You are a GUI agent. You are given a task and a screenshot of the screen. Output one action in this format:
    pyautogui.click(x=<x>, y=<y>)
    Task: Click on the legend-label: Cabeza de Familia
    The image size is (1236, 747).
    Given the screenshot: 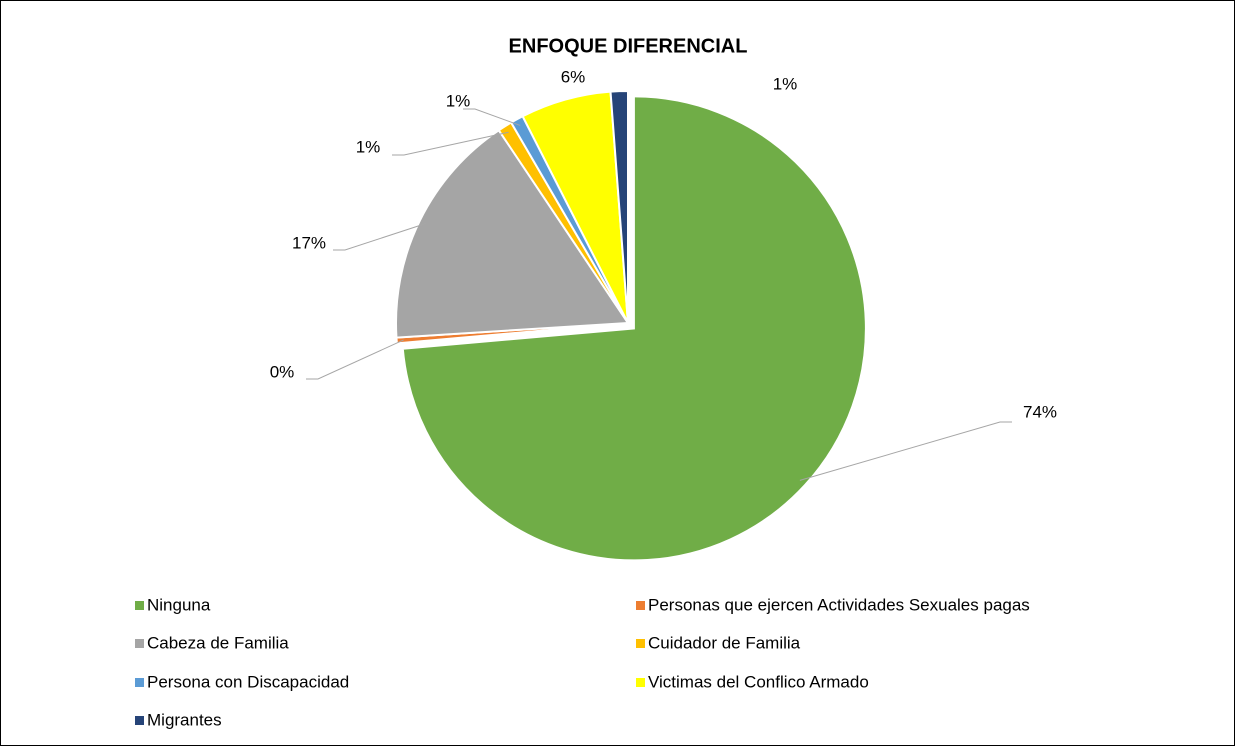 What is the action you would take?
    pyautogui.click(x=218, y=642)
    